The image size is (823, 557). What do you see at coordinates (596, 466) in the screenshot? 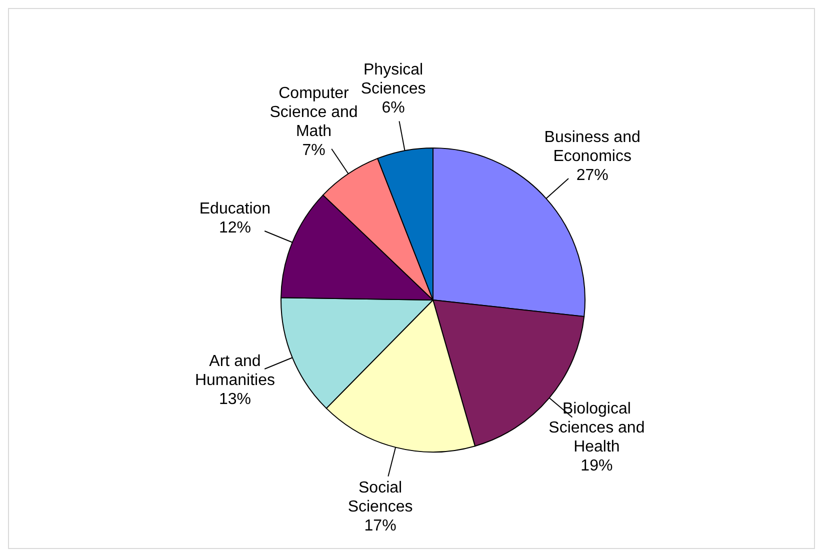
I see `data-label: 19%` at bounding box center [596, 466].